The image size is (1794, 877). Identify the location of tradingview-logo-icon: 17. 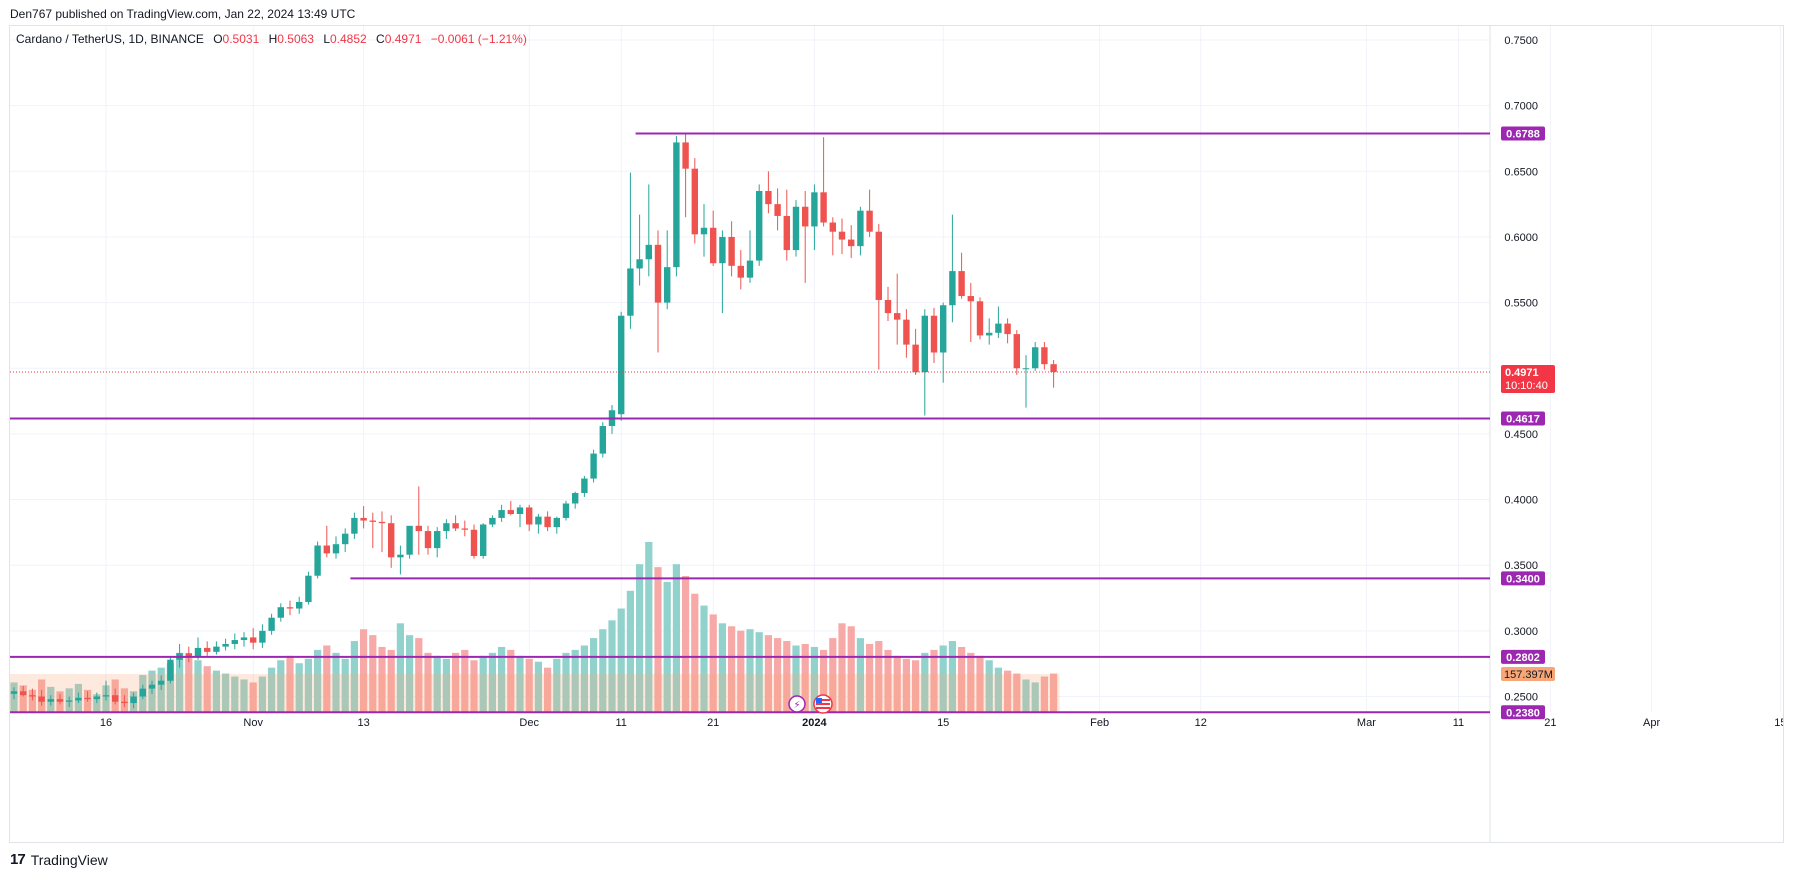
(18, 859).